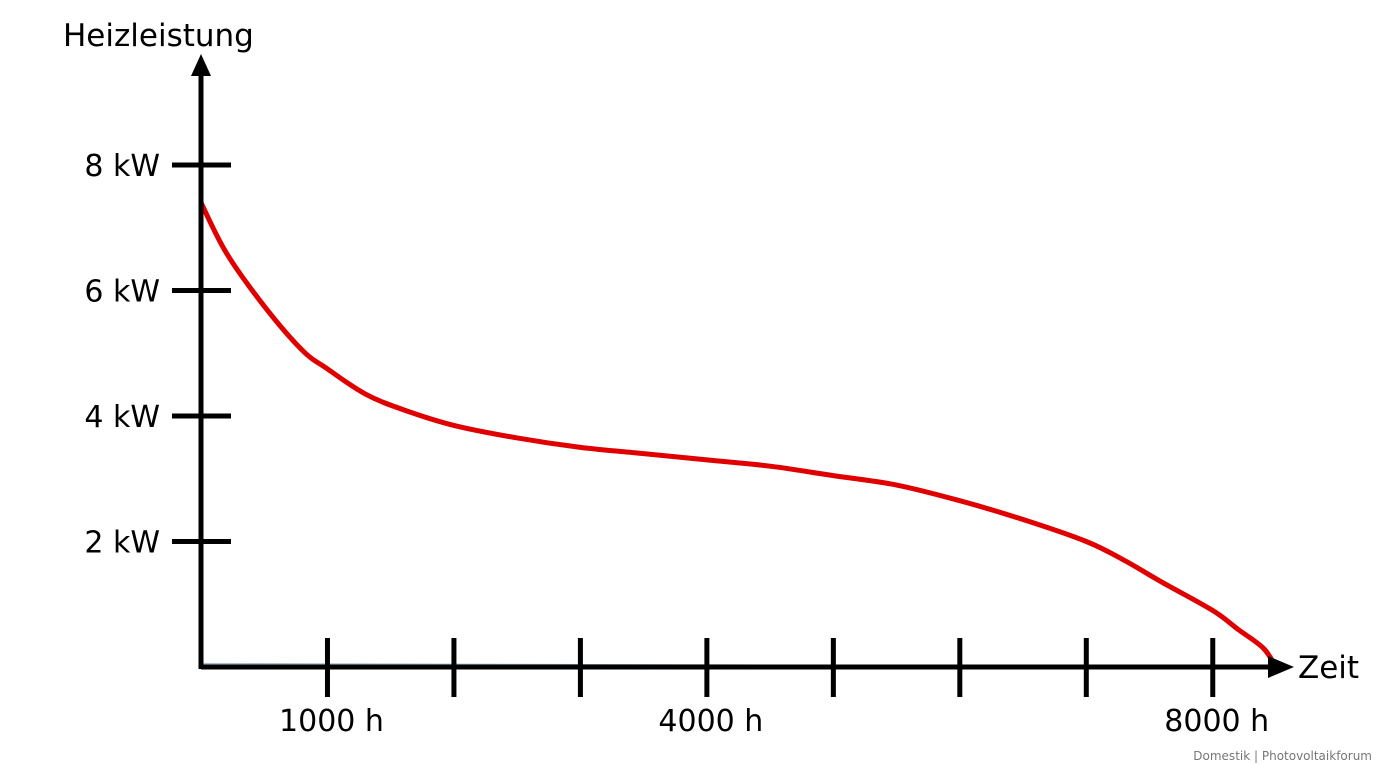  What do you see at coordinates (1282, 756) in the screenshot?
I see `credit-label: Domestik | Photovoltaikforum` at bounding box center [1282, 756].